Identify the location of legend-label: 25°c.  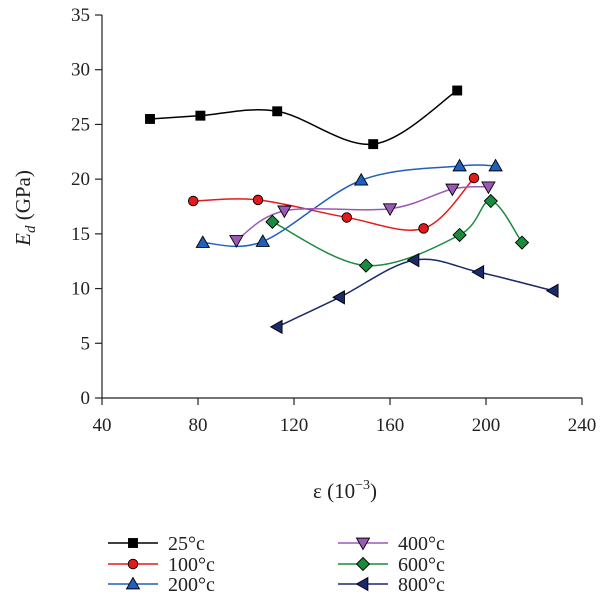
(186, 544).